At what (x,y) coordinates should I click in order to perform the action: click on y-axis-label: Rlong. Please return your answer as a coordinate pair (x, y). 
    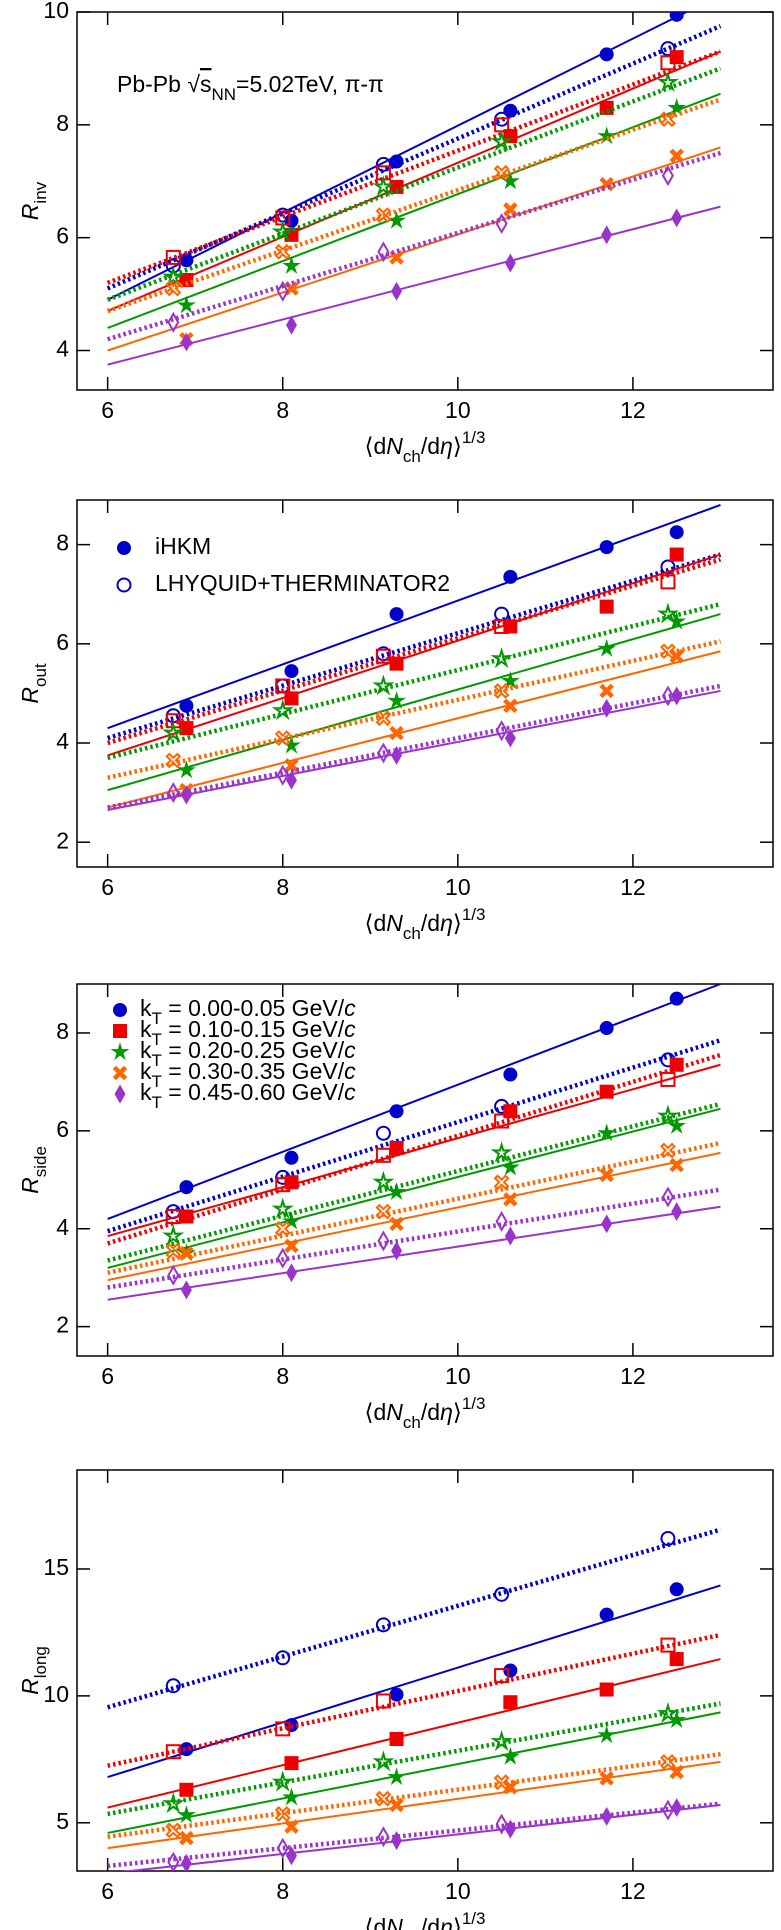
    Looking at the image, I should click on (33, 1670).